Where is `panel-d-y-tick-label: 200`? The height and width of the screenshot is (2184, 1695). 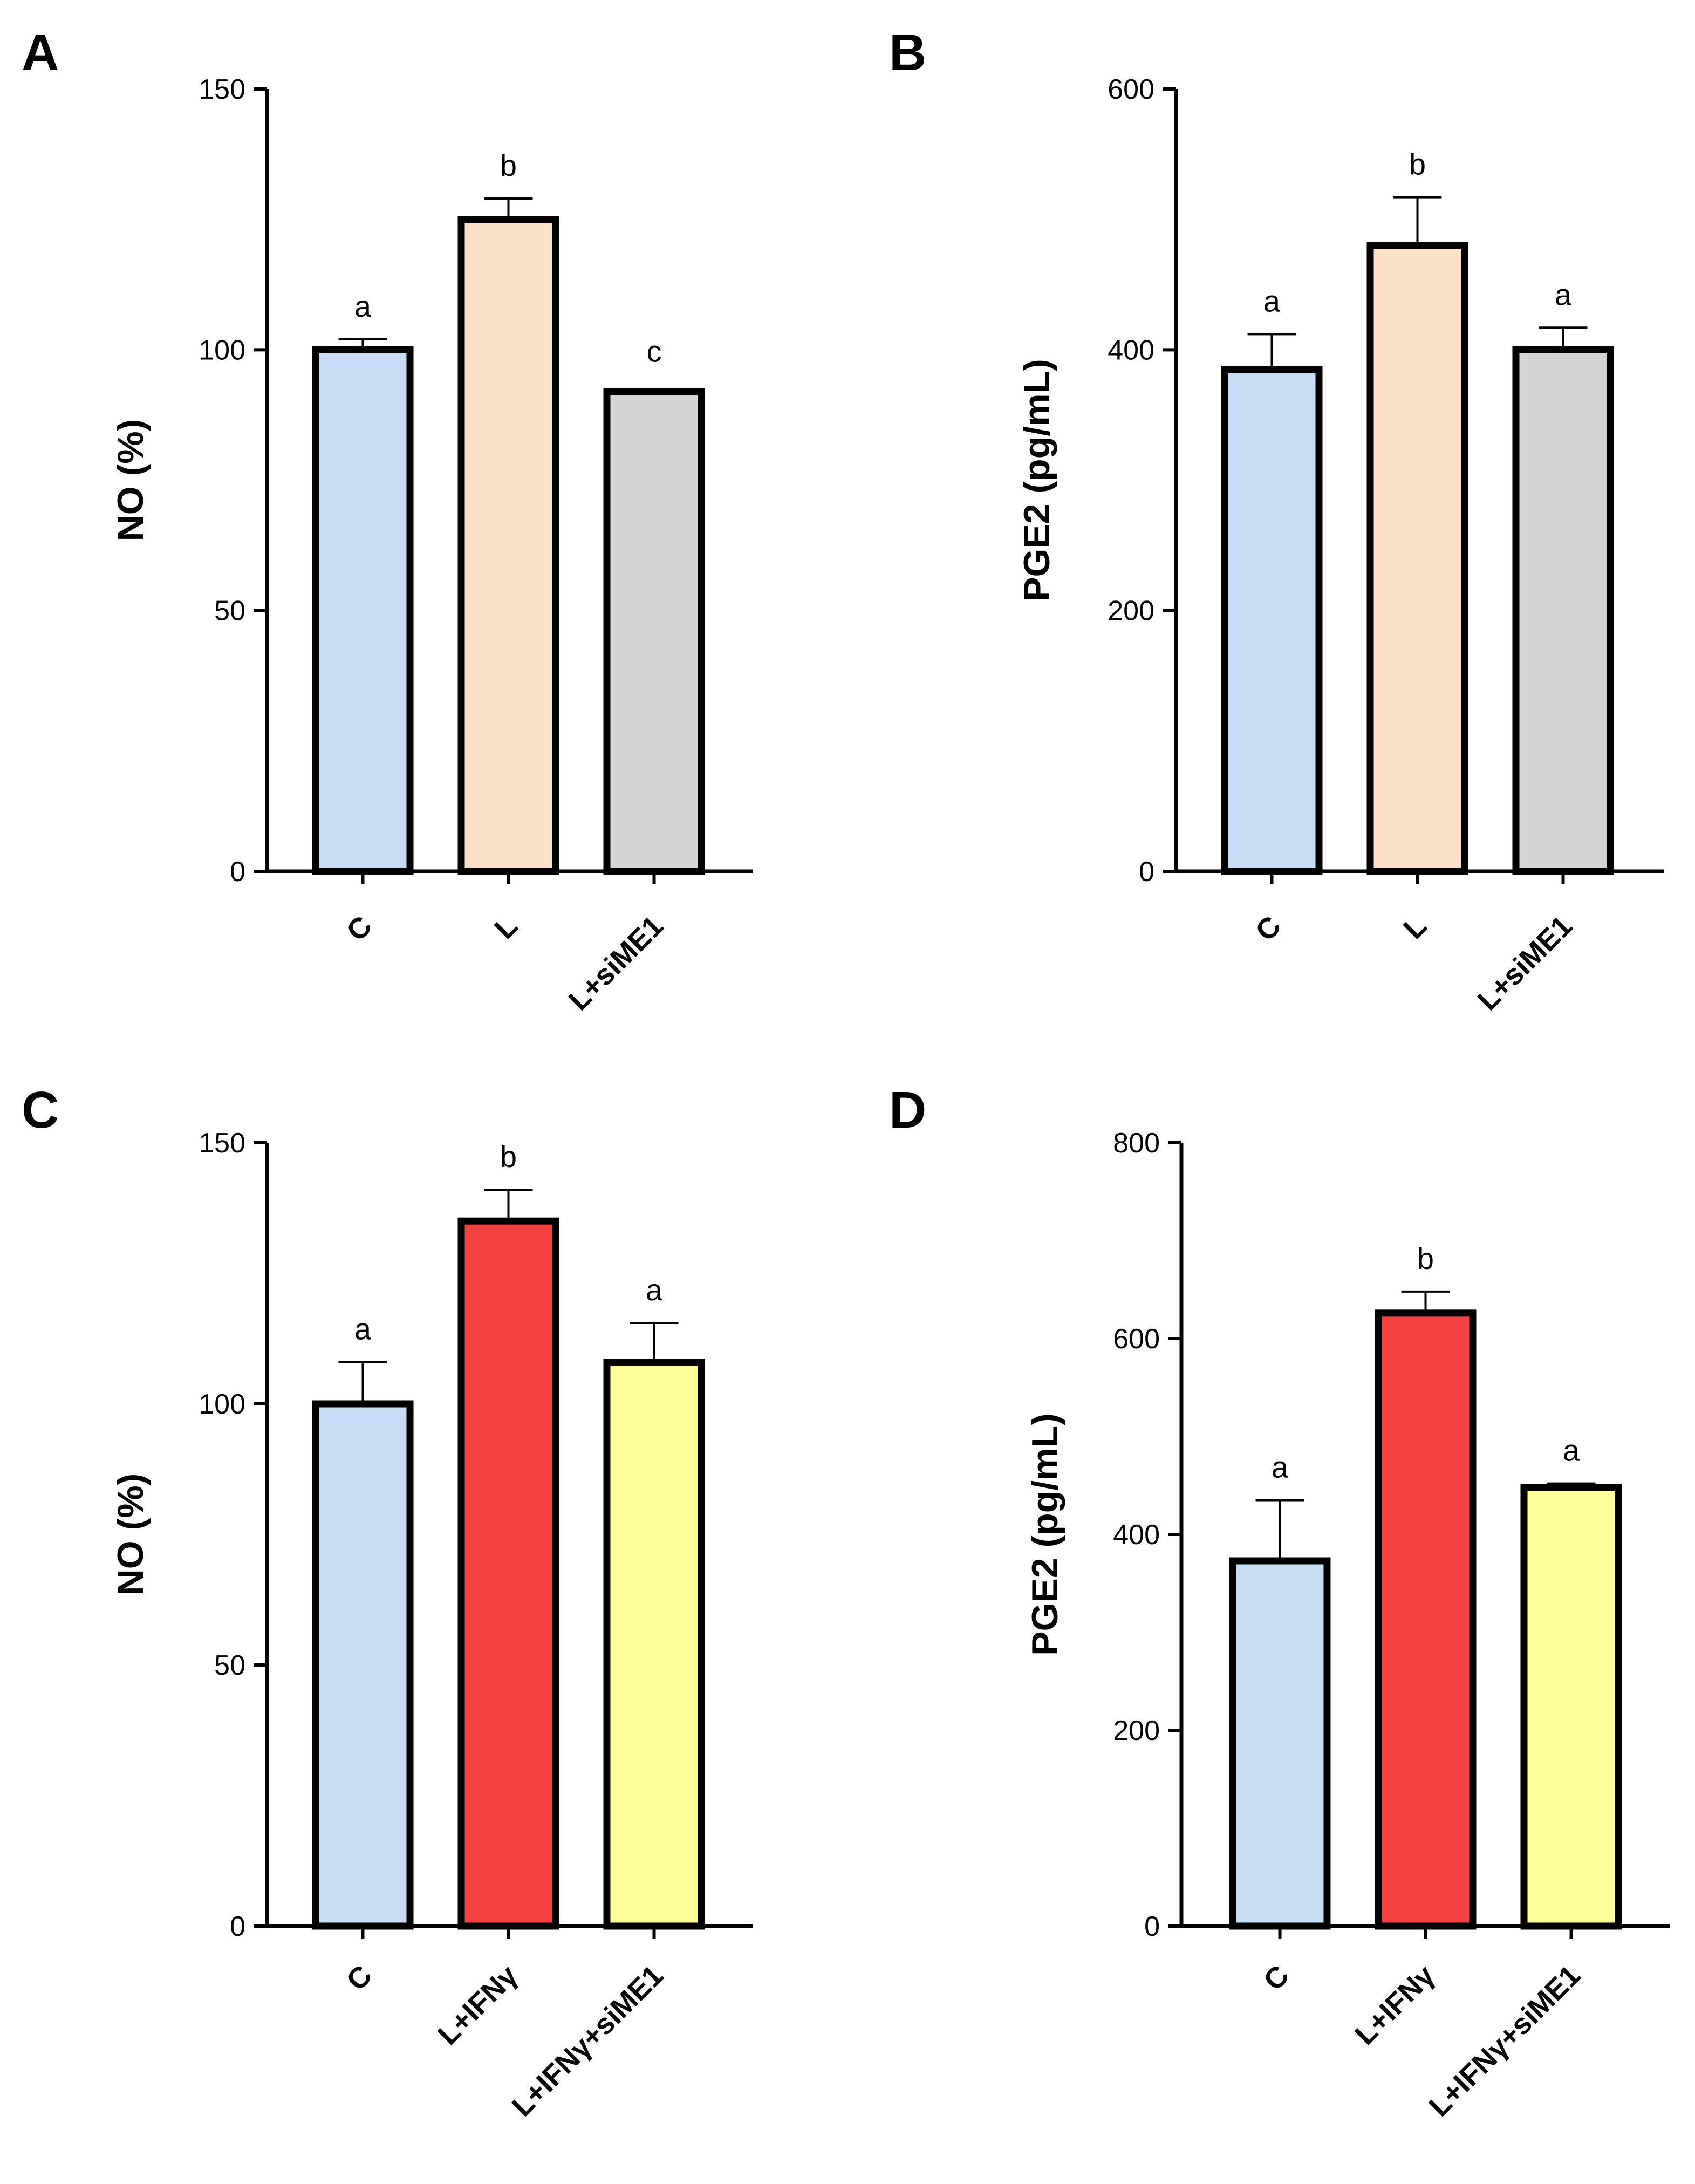 panel-d-y-tick-label: 200 is located at coordinates (1136, 1731).